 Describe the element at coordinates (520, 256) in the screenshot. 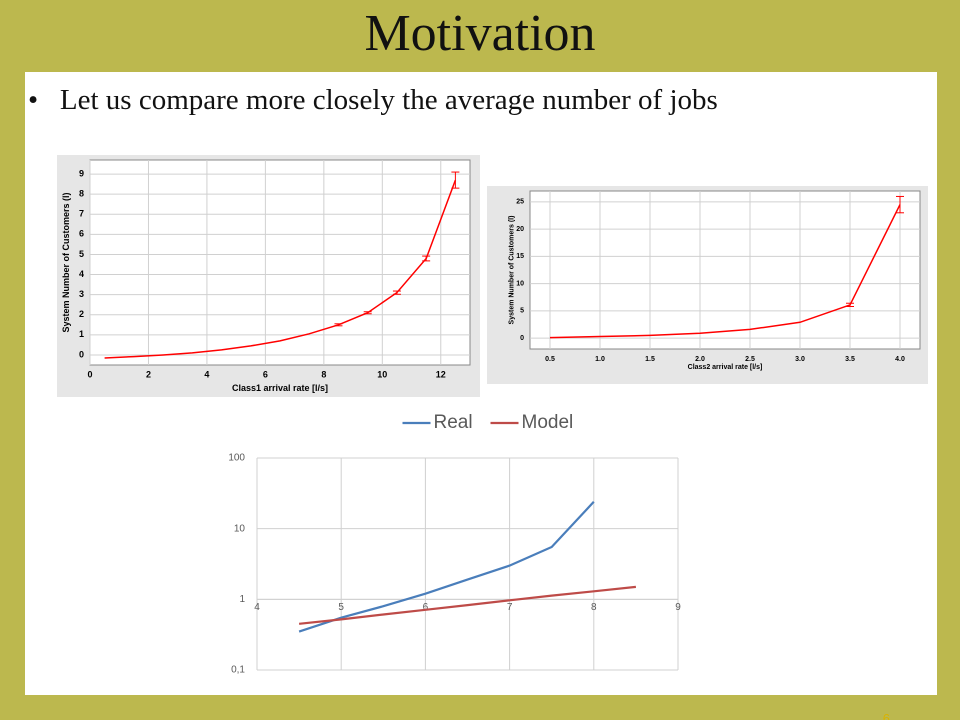

I see `y-tick-label: 15` at that location.